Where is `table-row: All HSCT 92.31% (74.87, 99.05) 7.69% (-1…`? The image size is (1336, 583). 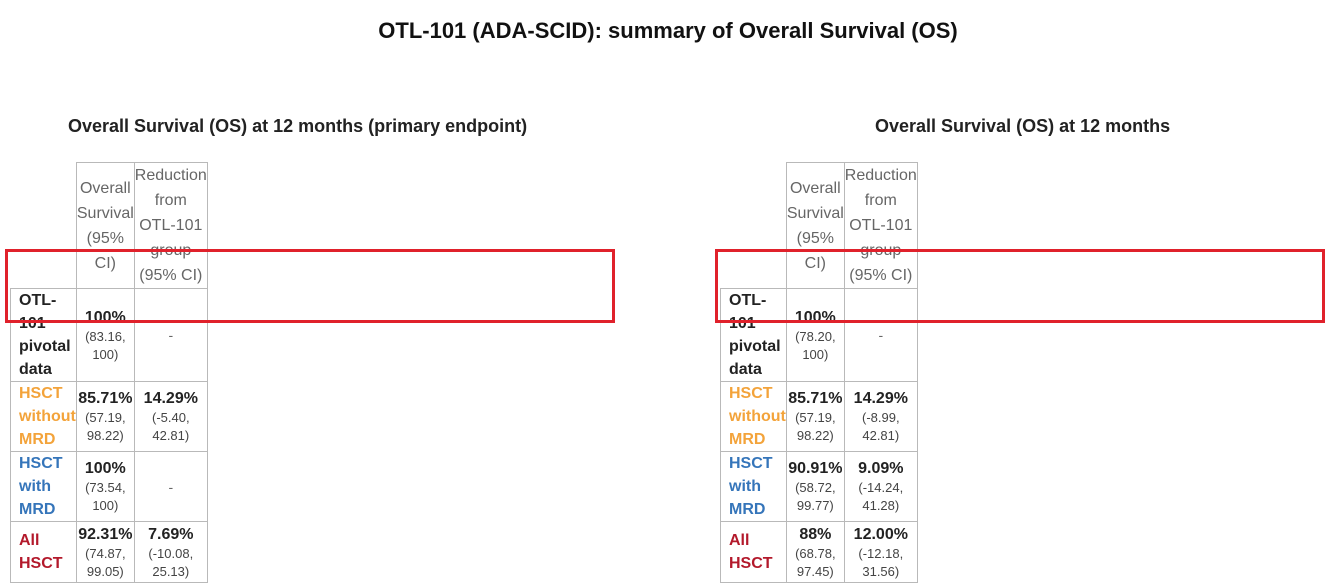
table-row: All HSCT 92.31% (74.87, 99.05) 7.69% (-1… is located at coordinates (109, 552).